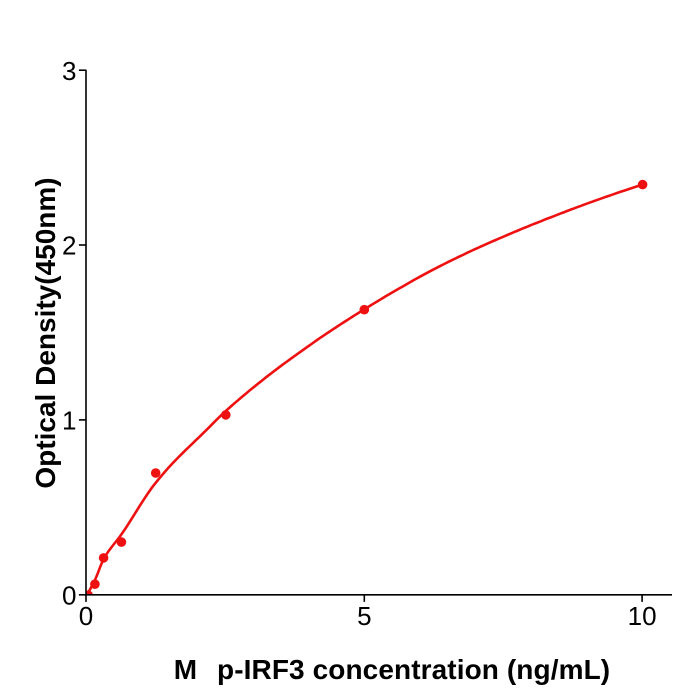 The image size is (700, 700). I want to click on svg-text:M p-IRF3 concentration (ng/mL: M p-IRF3 concentration (ng/mL), so click(392, 669).